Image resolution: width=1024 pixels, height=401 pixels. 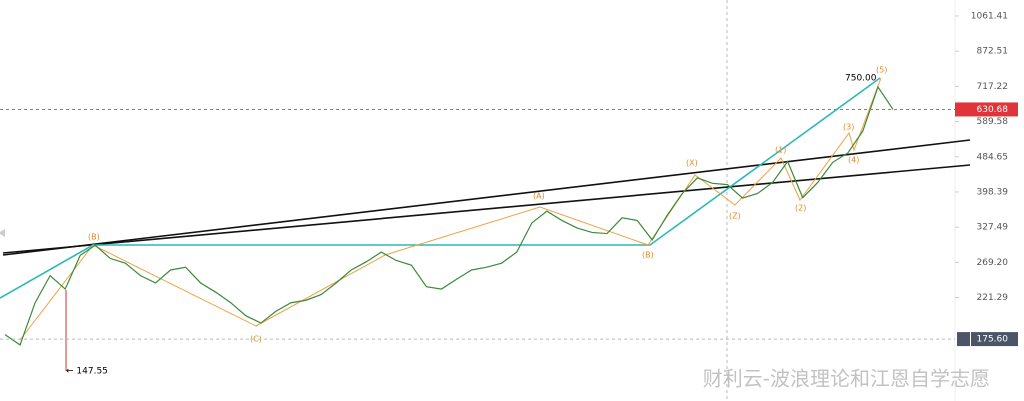 I want to click on y-tick-label: 269.20, so click(x=993, y=263).